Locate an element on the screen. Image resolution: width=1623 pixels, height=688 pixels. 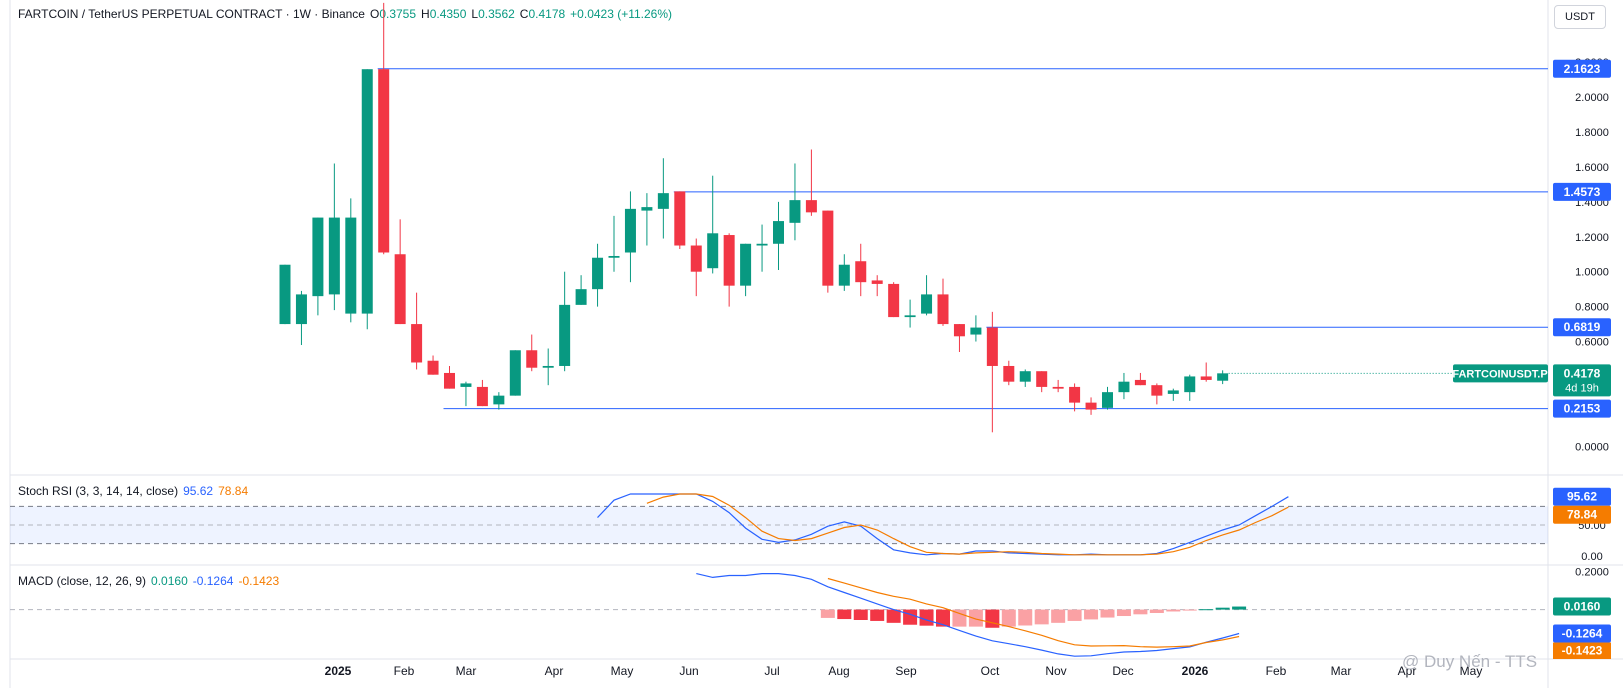
symbol-tag-label: FARTCOINUSDT.P is located at coordinates (1499, 374).